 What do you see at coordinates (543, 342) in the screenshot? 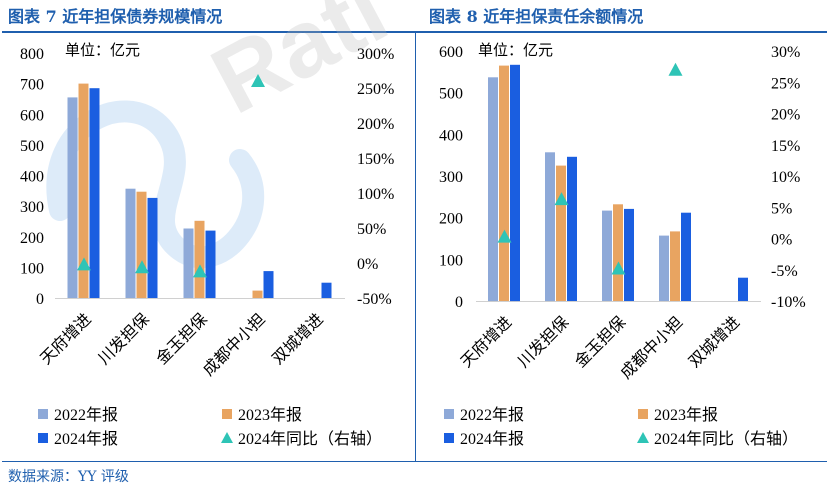
I see `chart2-category-label: 川发担保` at bounding box center [543, 342].